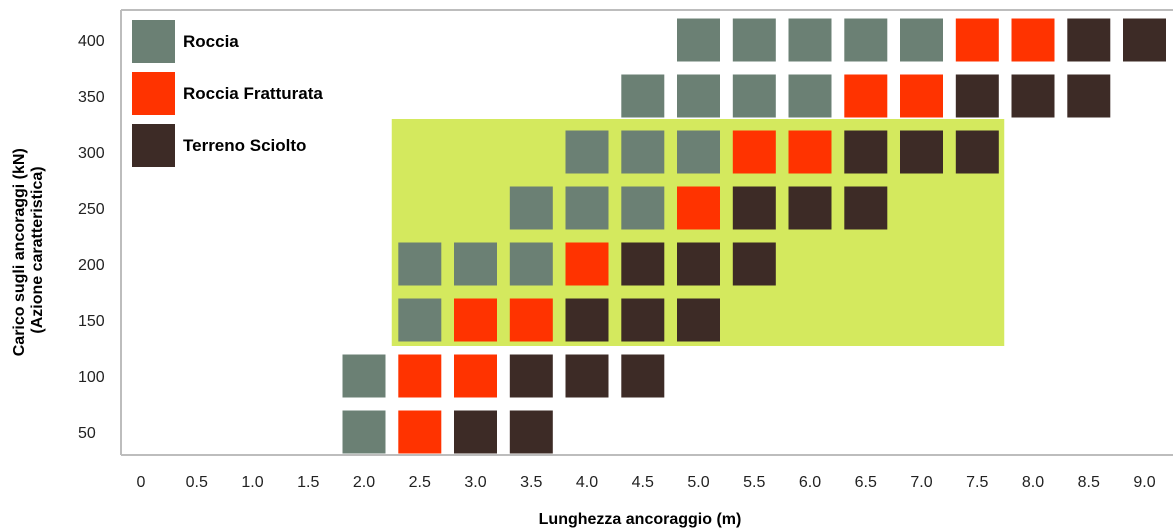  Describe the element at coordinates (211, 41) in the screenshot. I see `legend-label: Roccia` at that location.